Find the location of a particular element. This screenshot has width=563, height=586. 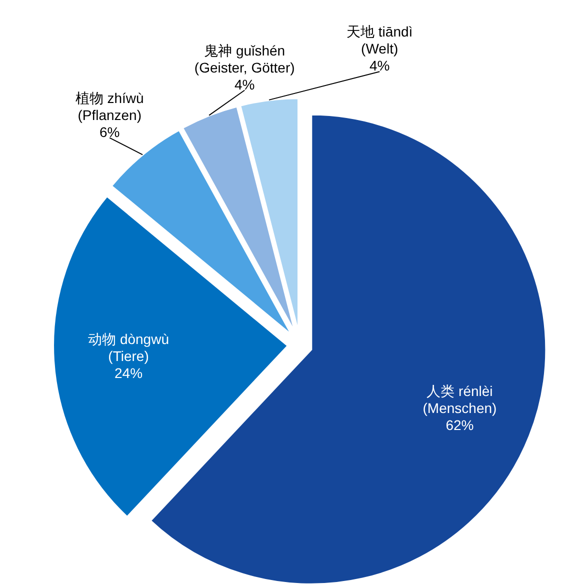

slice-label: 鬼神 guǐshén (Geister, Götter) is located at coordinates (244, 59).